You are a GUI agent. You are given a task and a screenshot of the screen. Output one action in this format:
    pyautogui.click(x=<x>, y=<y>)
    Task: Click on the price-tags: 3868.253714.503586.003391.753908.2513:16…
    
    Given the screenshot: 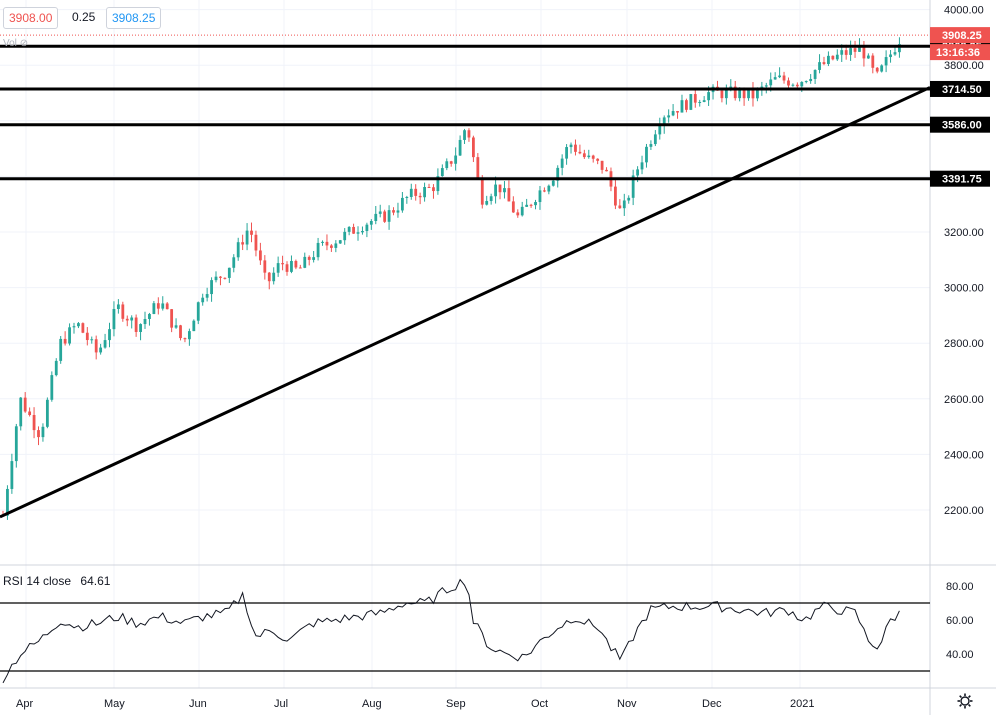 What is the action you would take?
    pyautogui.click(x=960, y=107)
    